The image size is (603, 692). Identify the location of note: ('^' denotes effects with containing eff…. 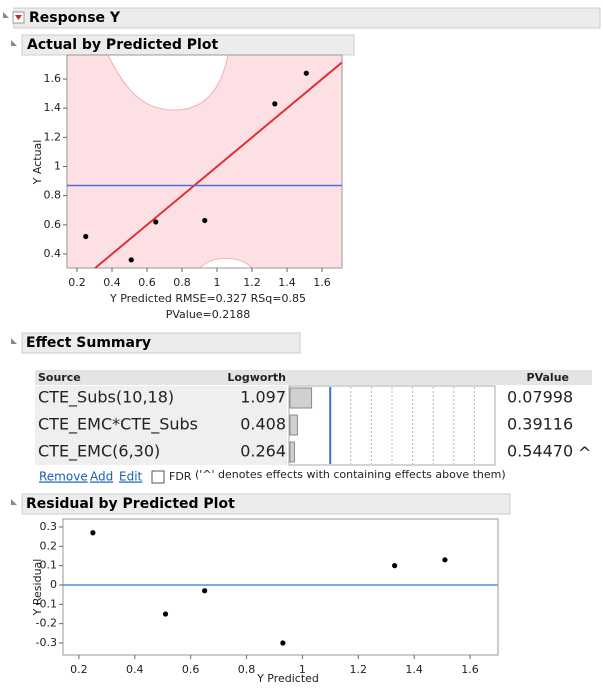
(350, 474).